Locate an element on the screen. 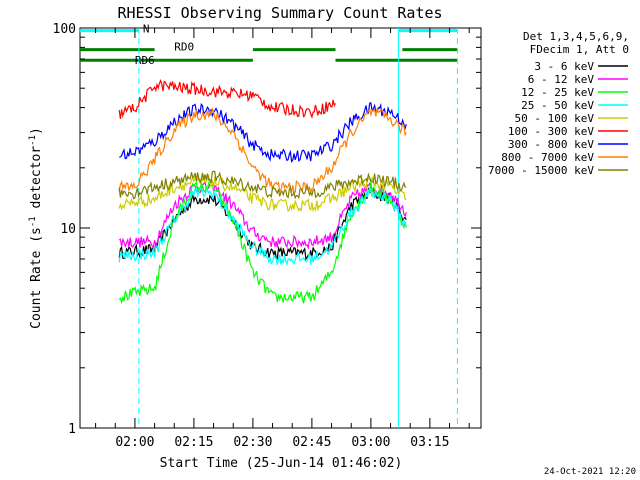 The width and height of the screenshot is (640, 480). footer-date: 24-Oct-2021 12:20 is located at coordinates (590, 472).